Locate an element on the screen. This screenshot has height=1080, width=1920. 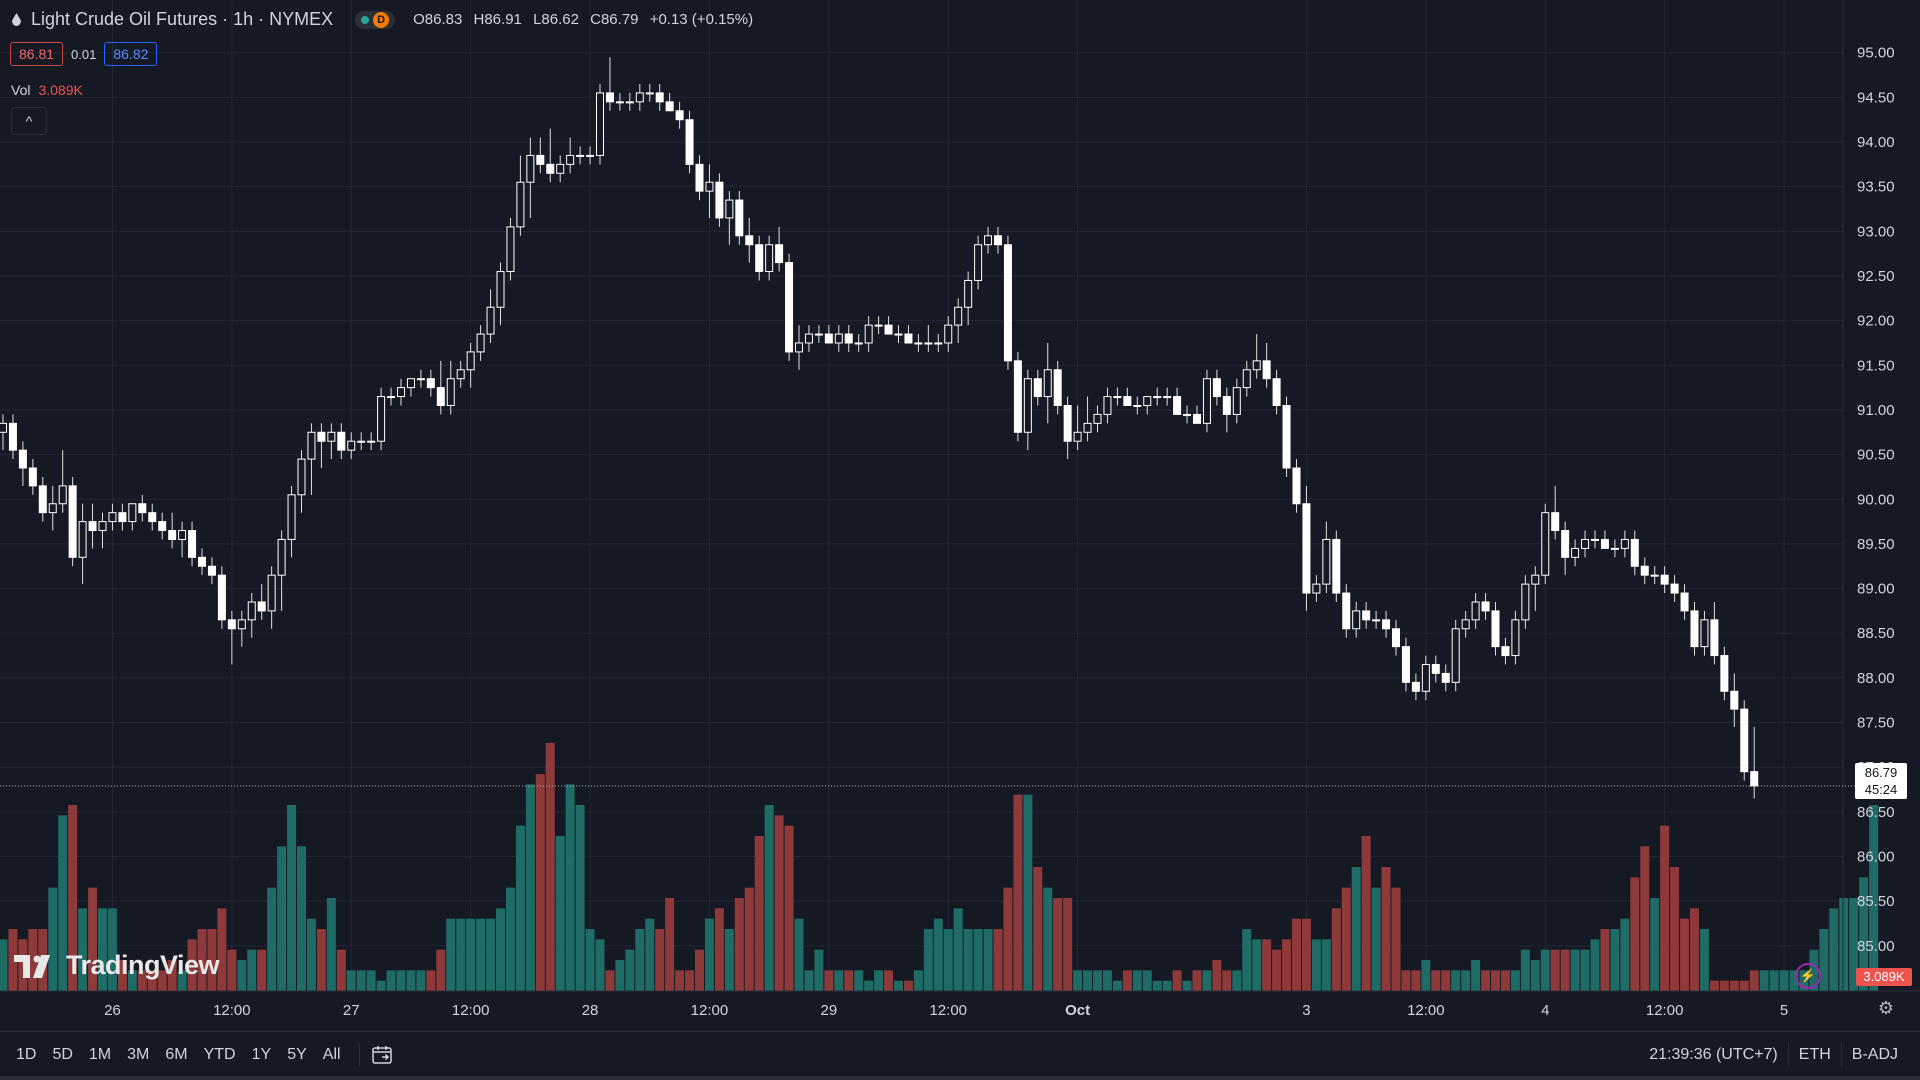
range-button-all: All is located at coordinates (331, 1054).